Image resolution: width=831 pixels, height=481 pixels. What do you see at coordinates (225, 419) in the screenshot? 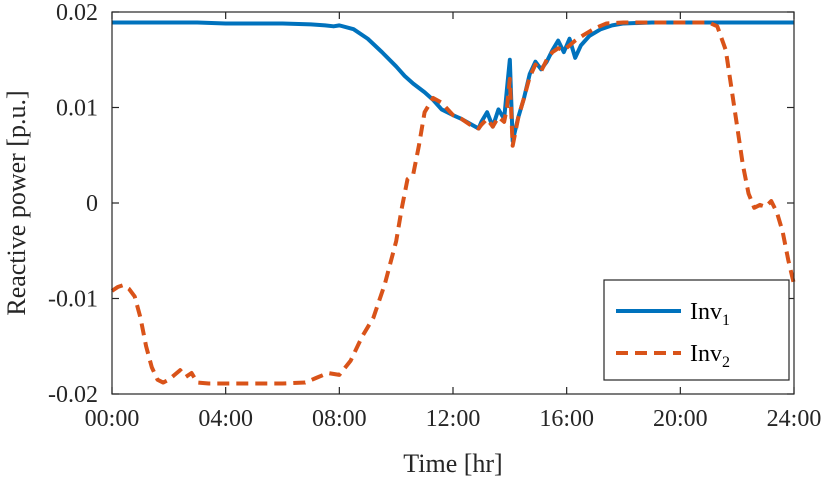
I see `x-tick-label: 04:00` at bounding box center [225, 419].